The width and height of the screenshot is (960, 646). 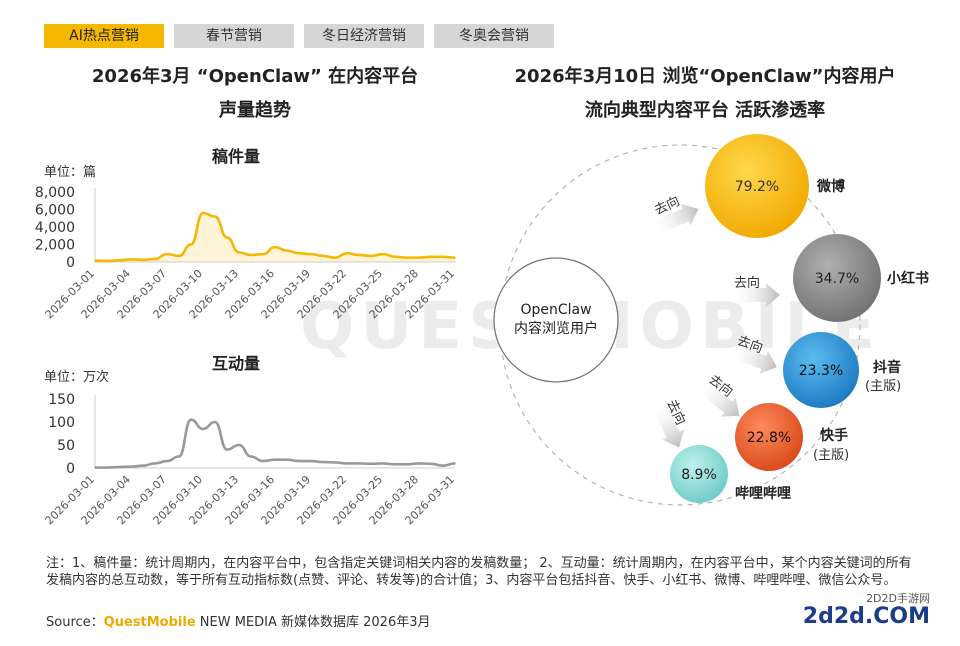 What do you see at coordinates (883, 386) in the screenshot?
I see `platform-subname-douyin: (主版)` at bounding box center [883, 386].